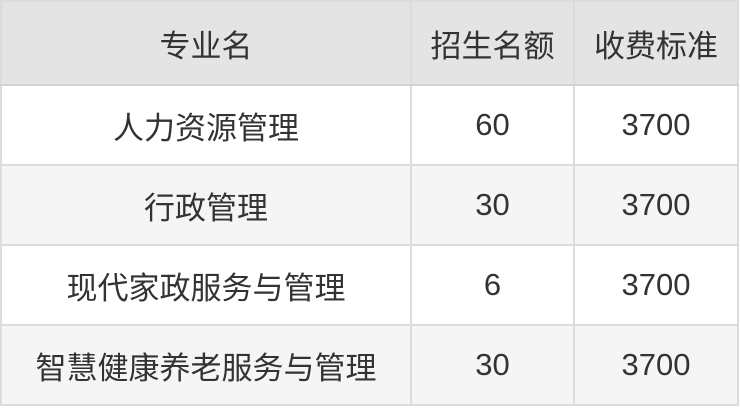  I want to click on cell-major: 智慧健康养老服务与管理, so click(206, 365).